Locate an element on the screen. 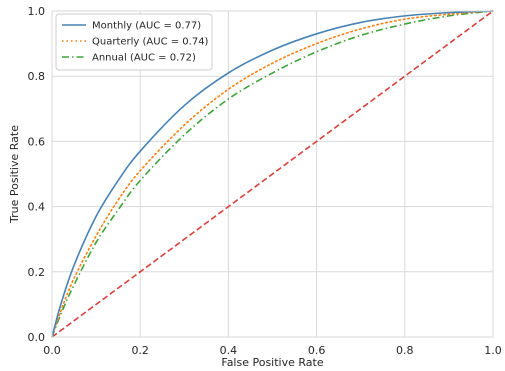 This screenshot has height=371, width=505. y-tick-label: 0.8 is located at coordinates (37, 76).